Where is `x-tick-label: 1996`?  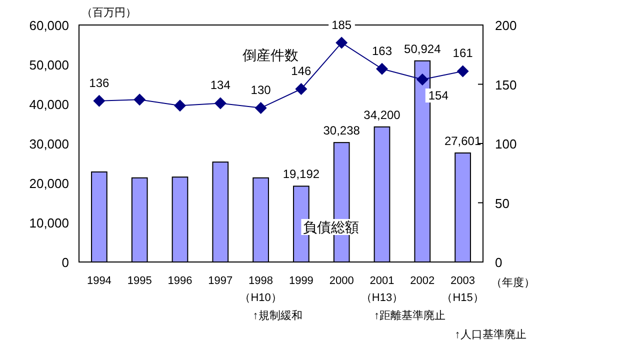 x-tick-label: 1996 is located at coordinates (180, 281).